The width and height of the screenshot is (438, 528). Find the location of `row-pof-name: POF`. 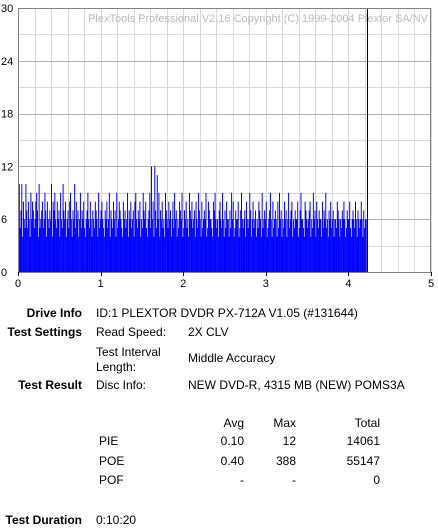

row-pof-name: POF is located at coordinates (111, 480).